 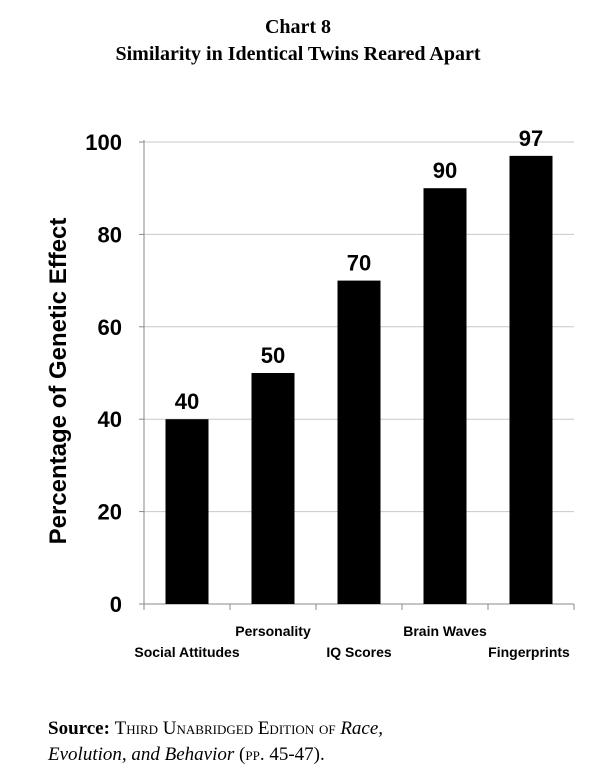 I want to click on y-tick-label: 0, so click(x=116, y=604).